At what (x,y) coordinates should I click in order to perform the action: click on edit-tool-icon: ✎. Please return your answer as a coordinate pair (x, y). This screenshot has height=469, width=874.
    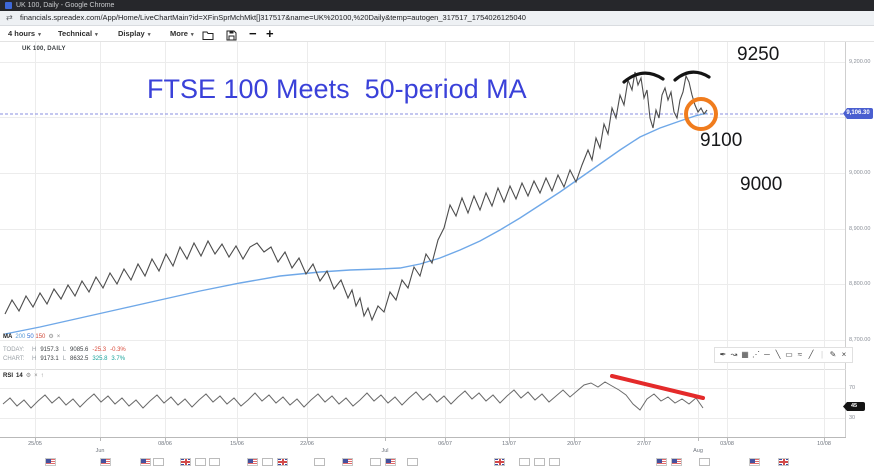
    Looking at the image, I should click on (833, 354).